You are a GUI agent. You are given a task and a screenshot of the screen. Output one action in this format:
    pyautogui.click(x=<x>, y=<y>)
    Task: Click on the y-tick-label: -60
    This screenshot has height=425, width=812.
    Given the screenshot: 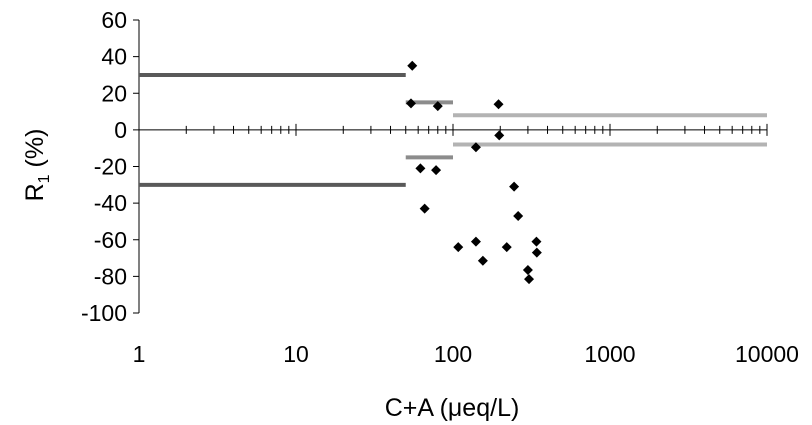 What is the action you would take?
    pyautogui.click(x=110, y=240)
    